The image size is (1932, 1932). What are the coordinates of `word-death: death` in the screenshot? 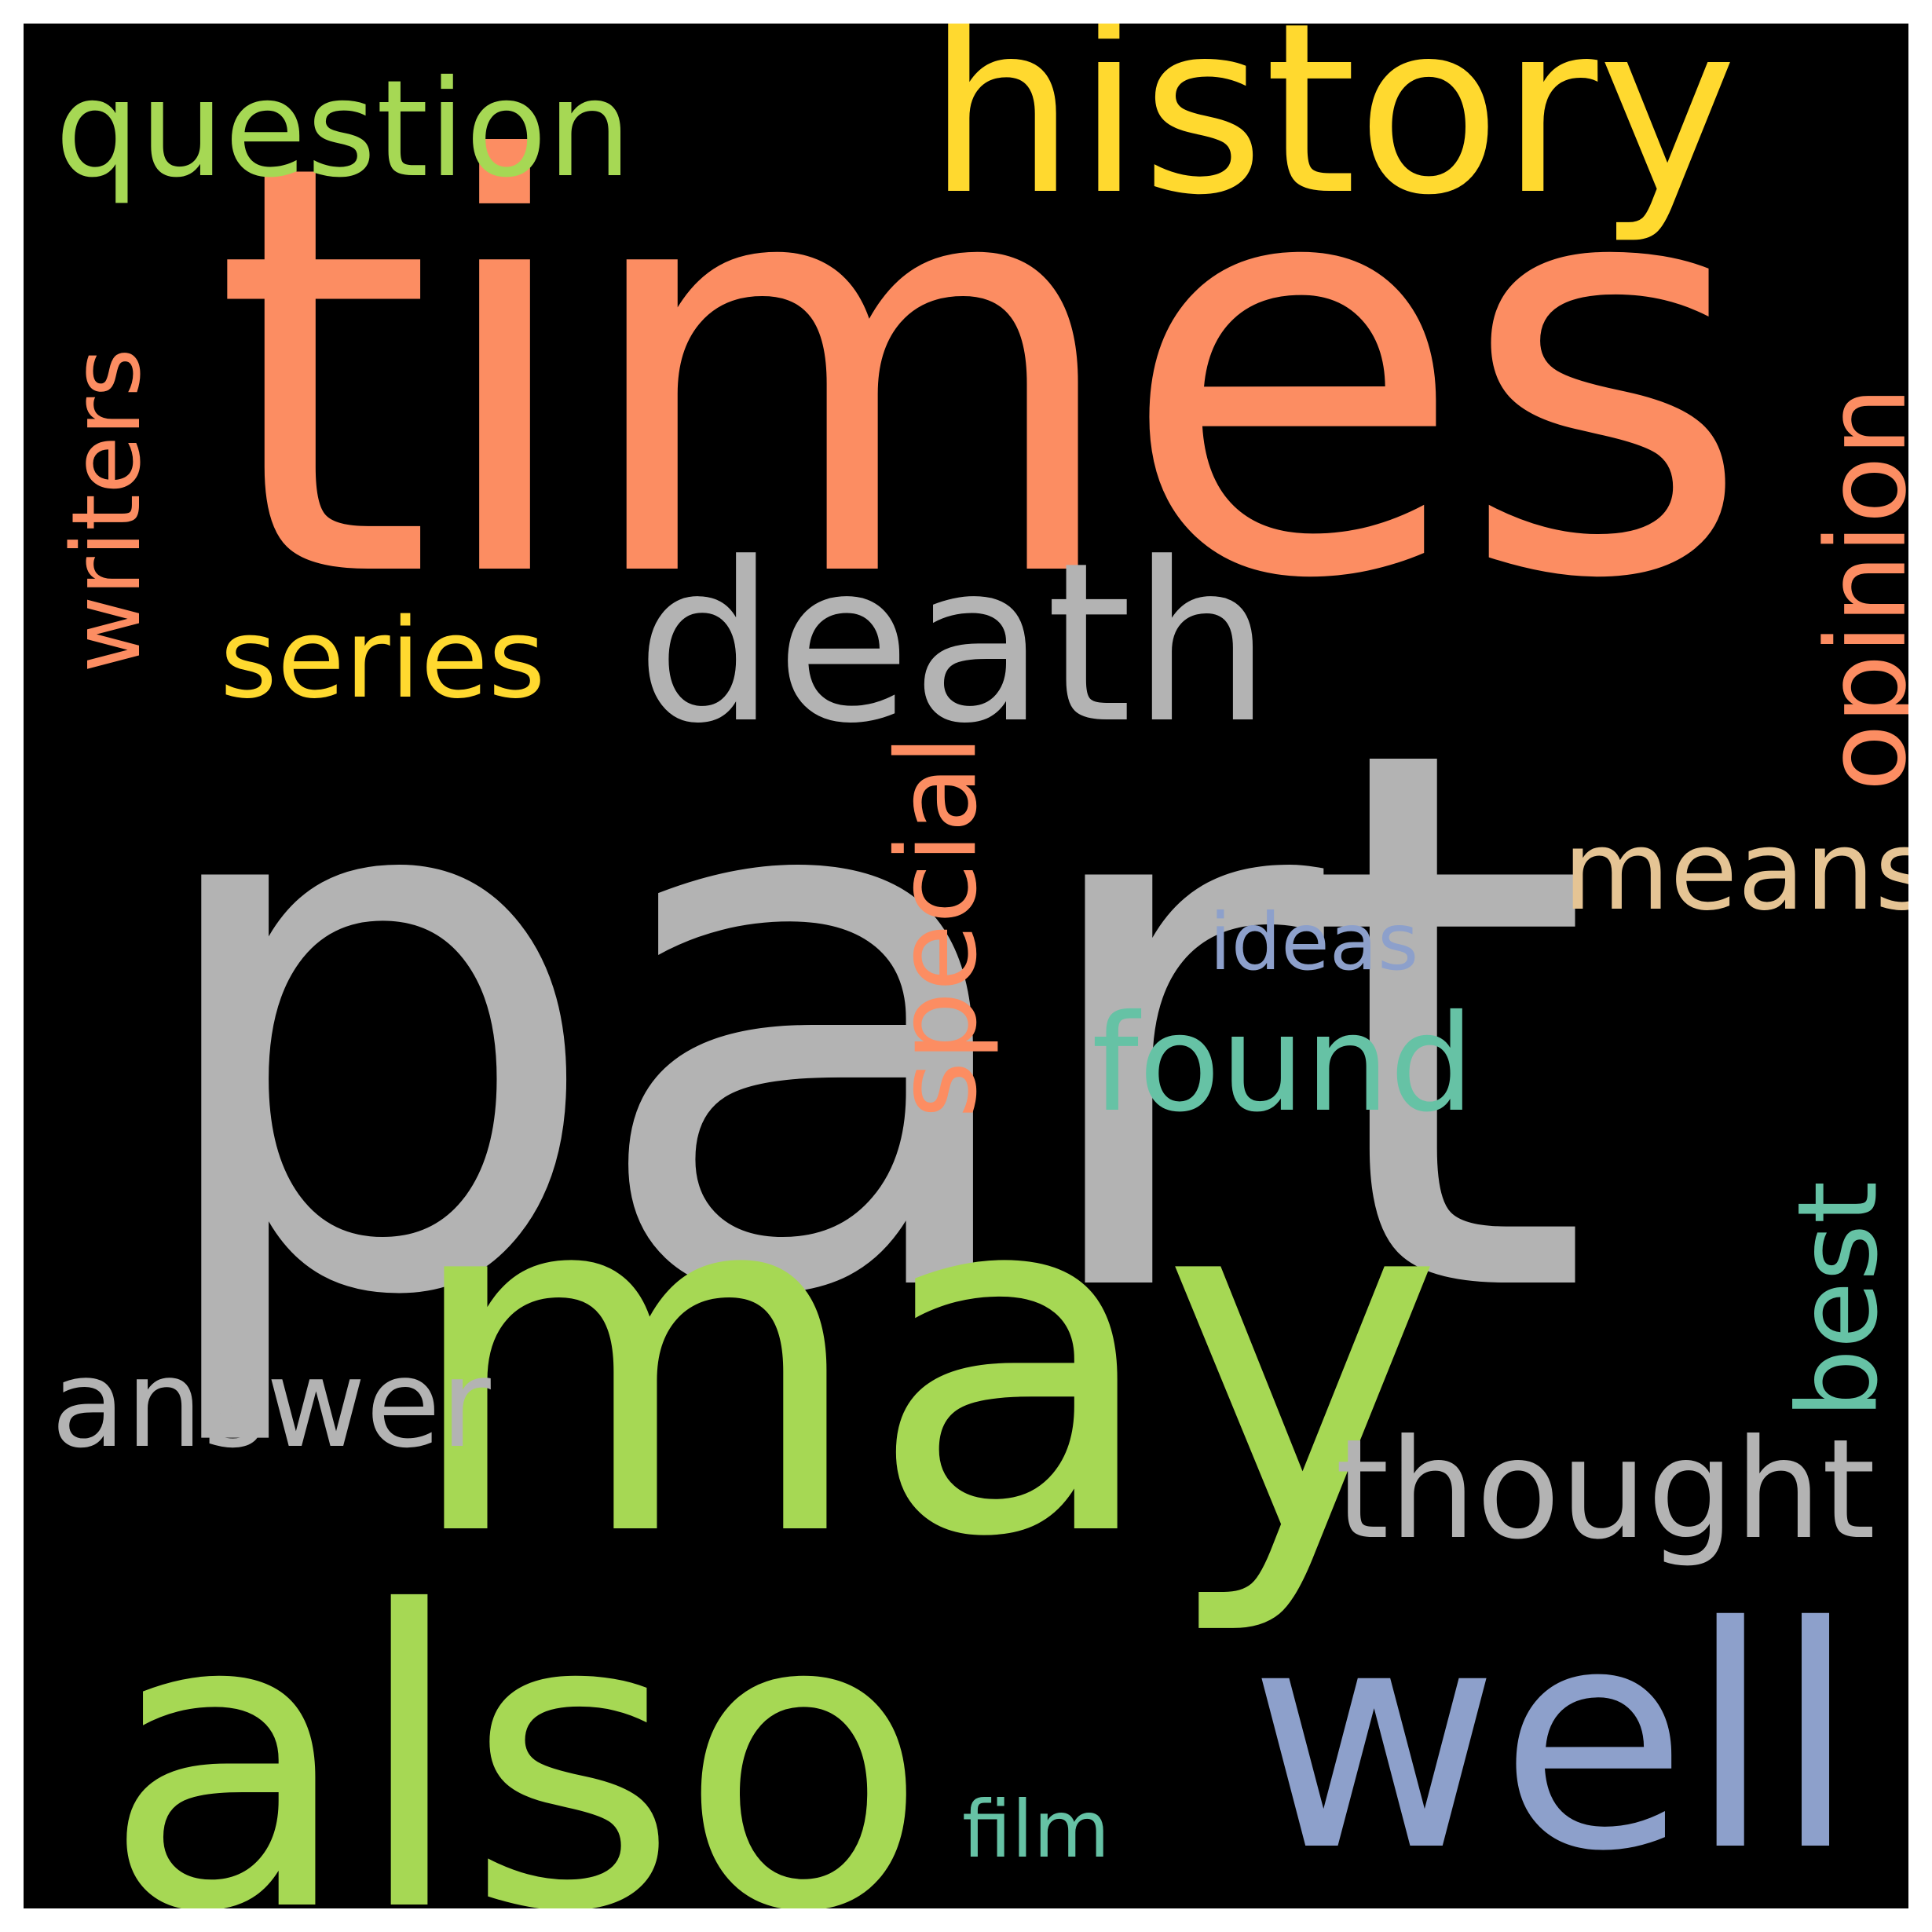 It's located at (954, 644).